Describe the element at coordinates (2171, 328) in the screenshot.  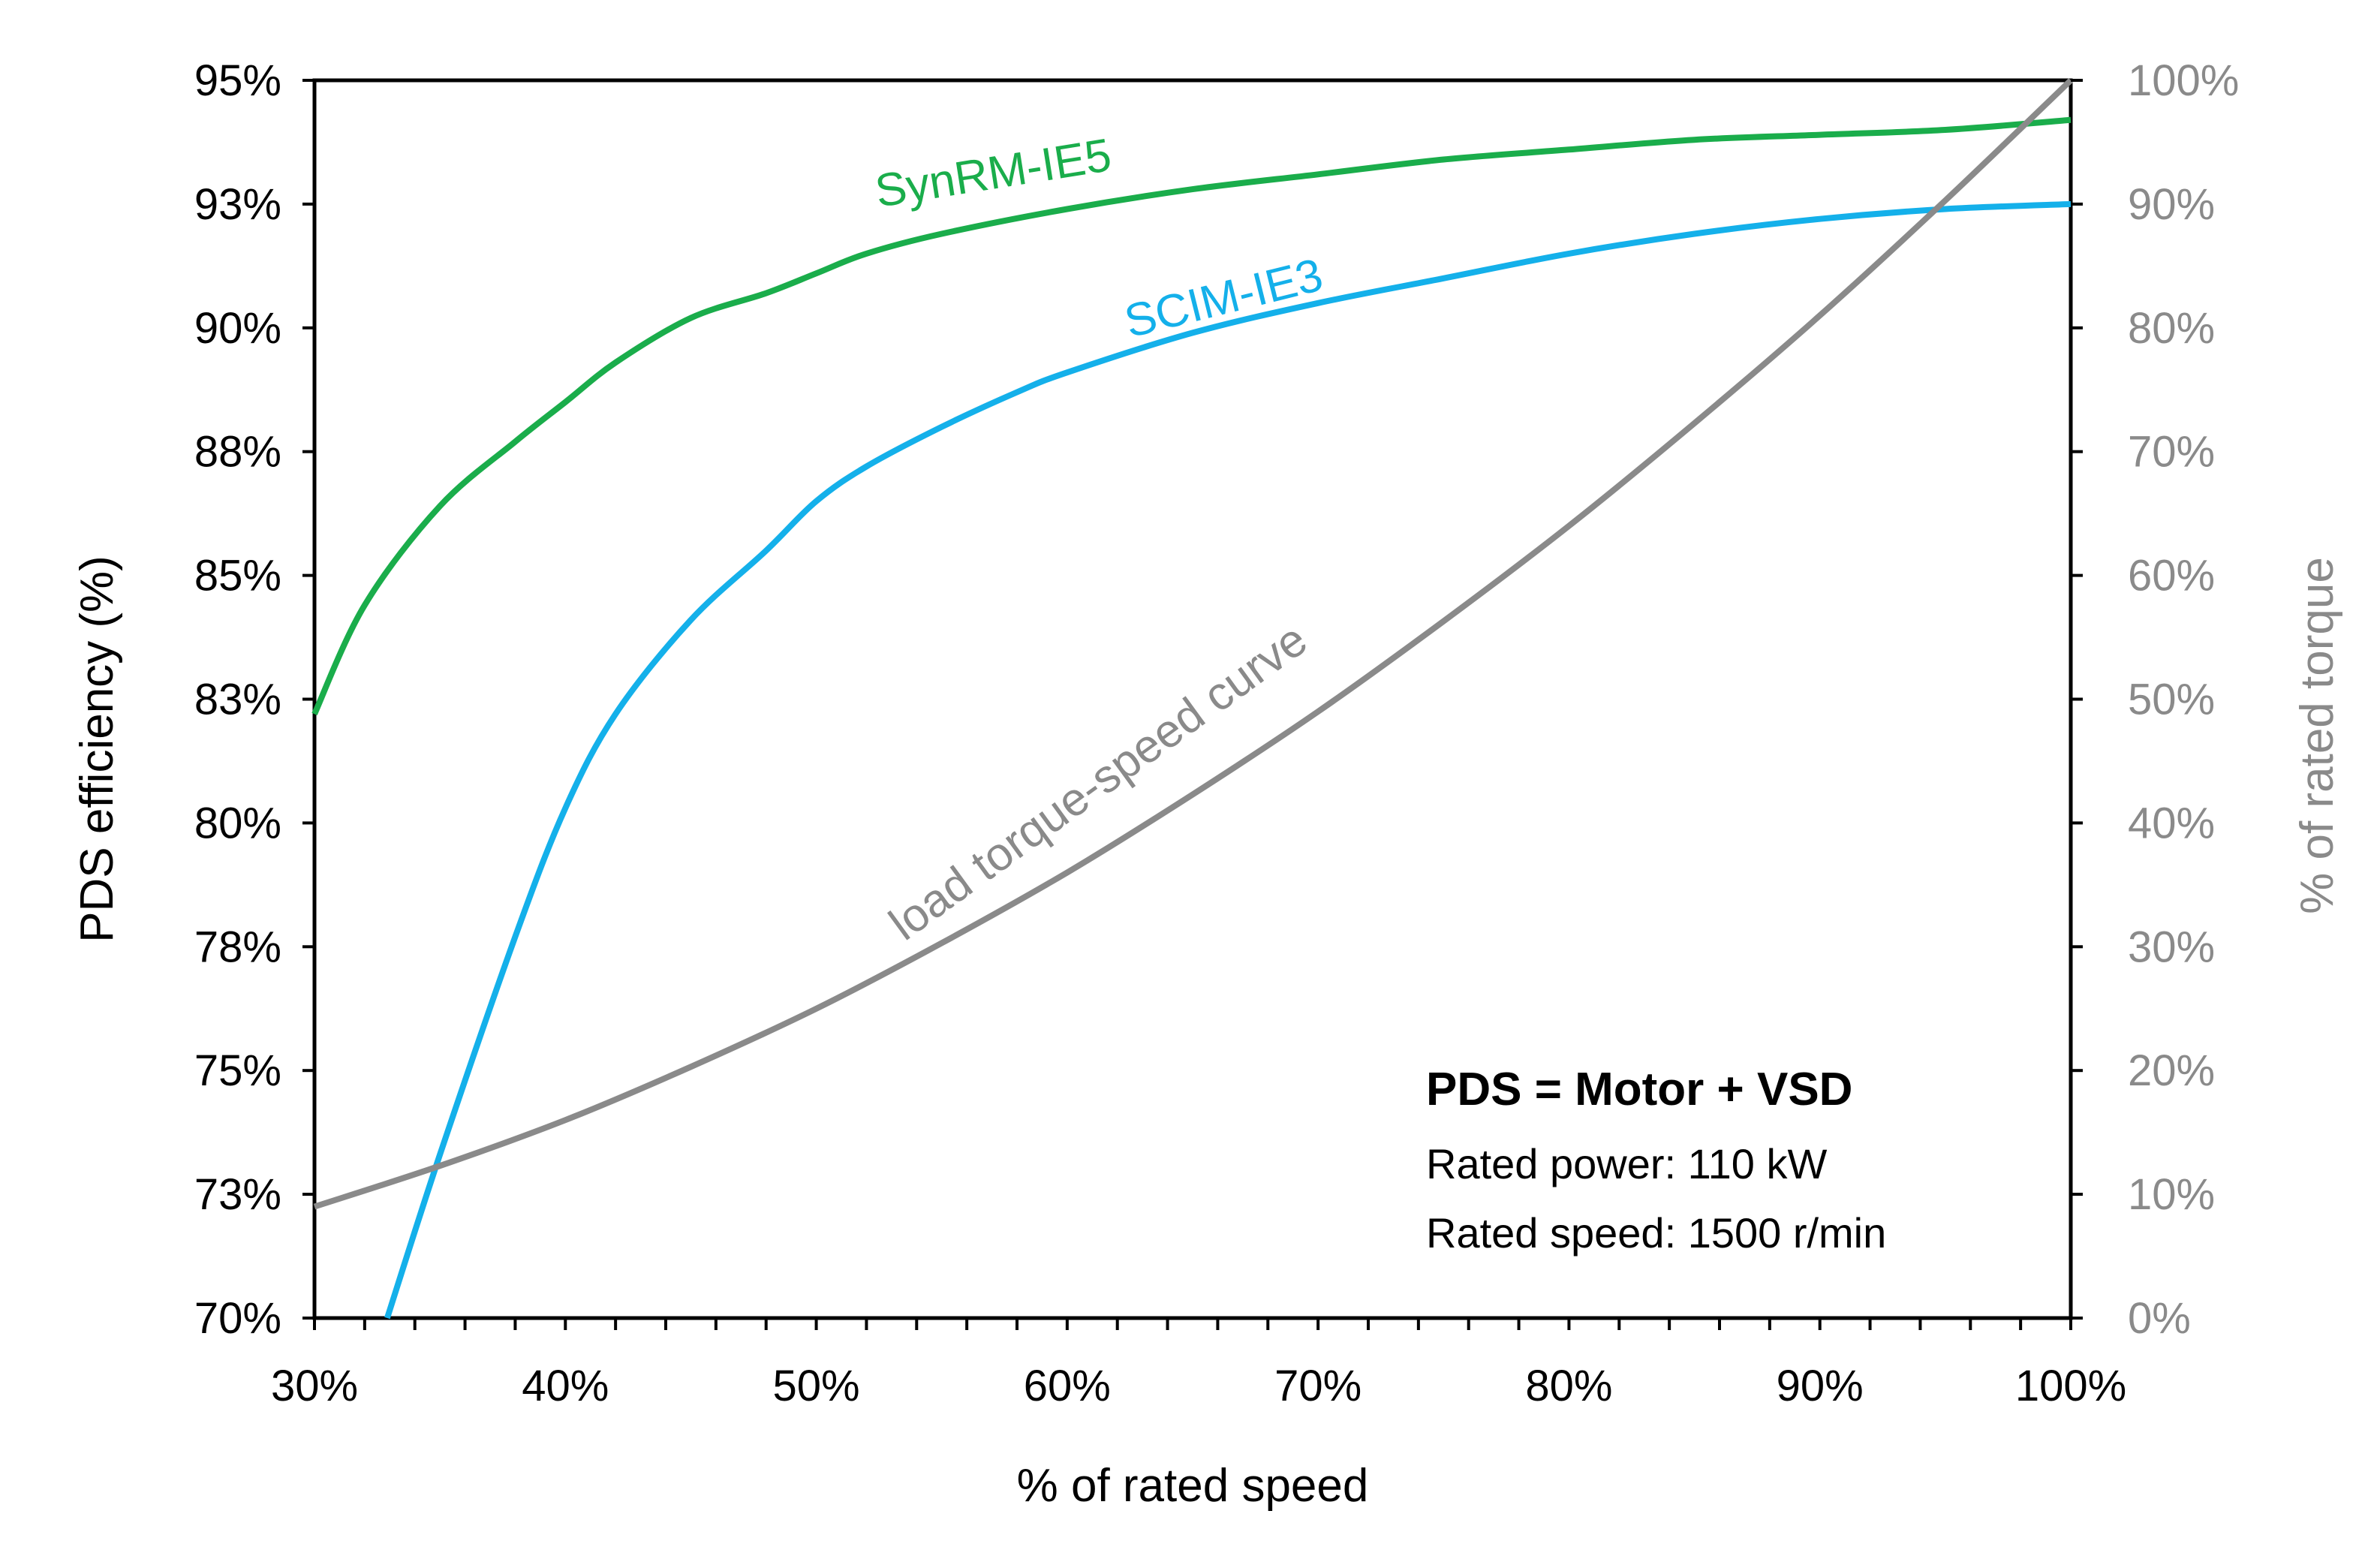
I see `y-right-tick-label: 80%` at that location.